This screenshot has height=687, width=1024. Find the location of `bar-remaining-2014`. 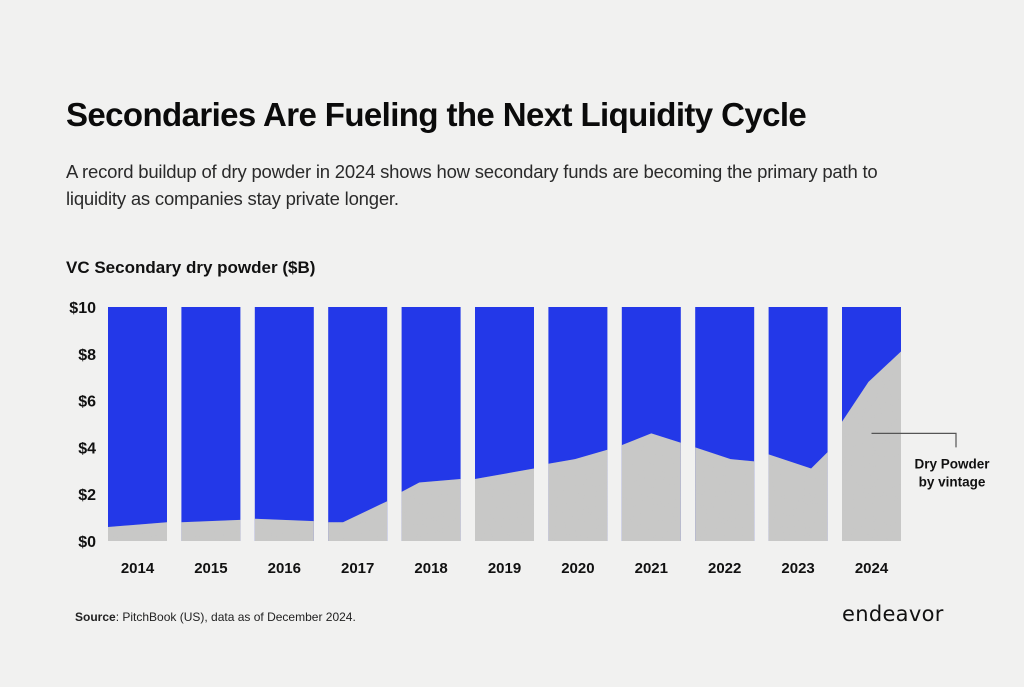

bar-remaining-2014 is located at coordinates (137, 424).